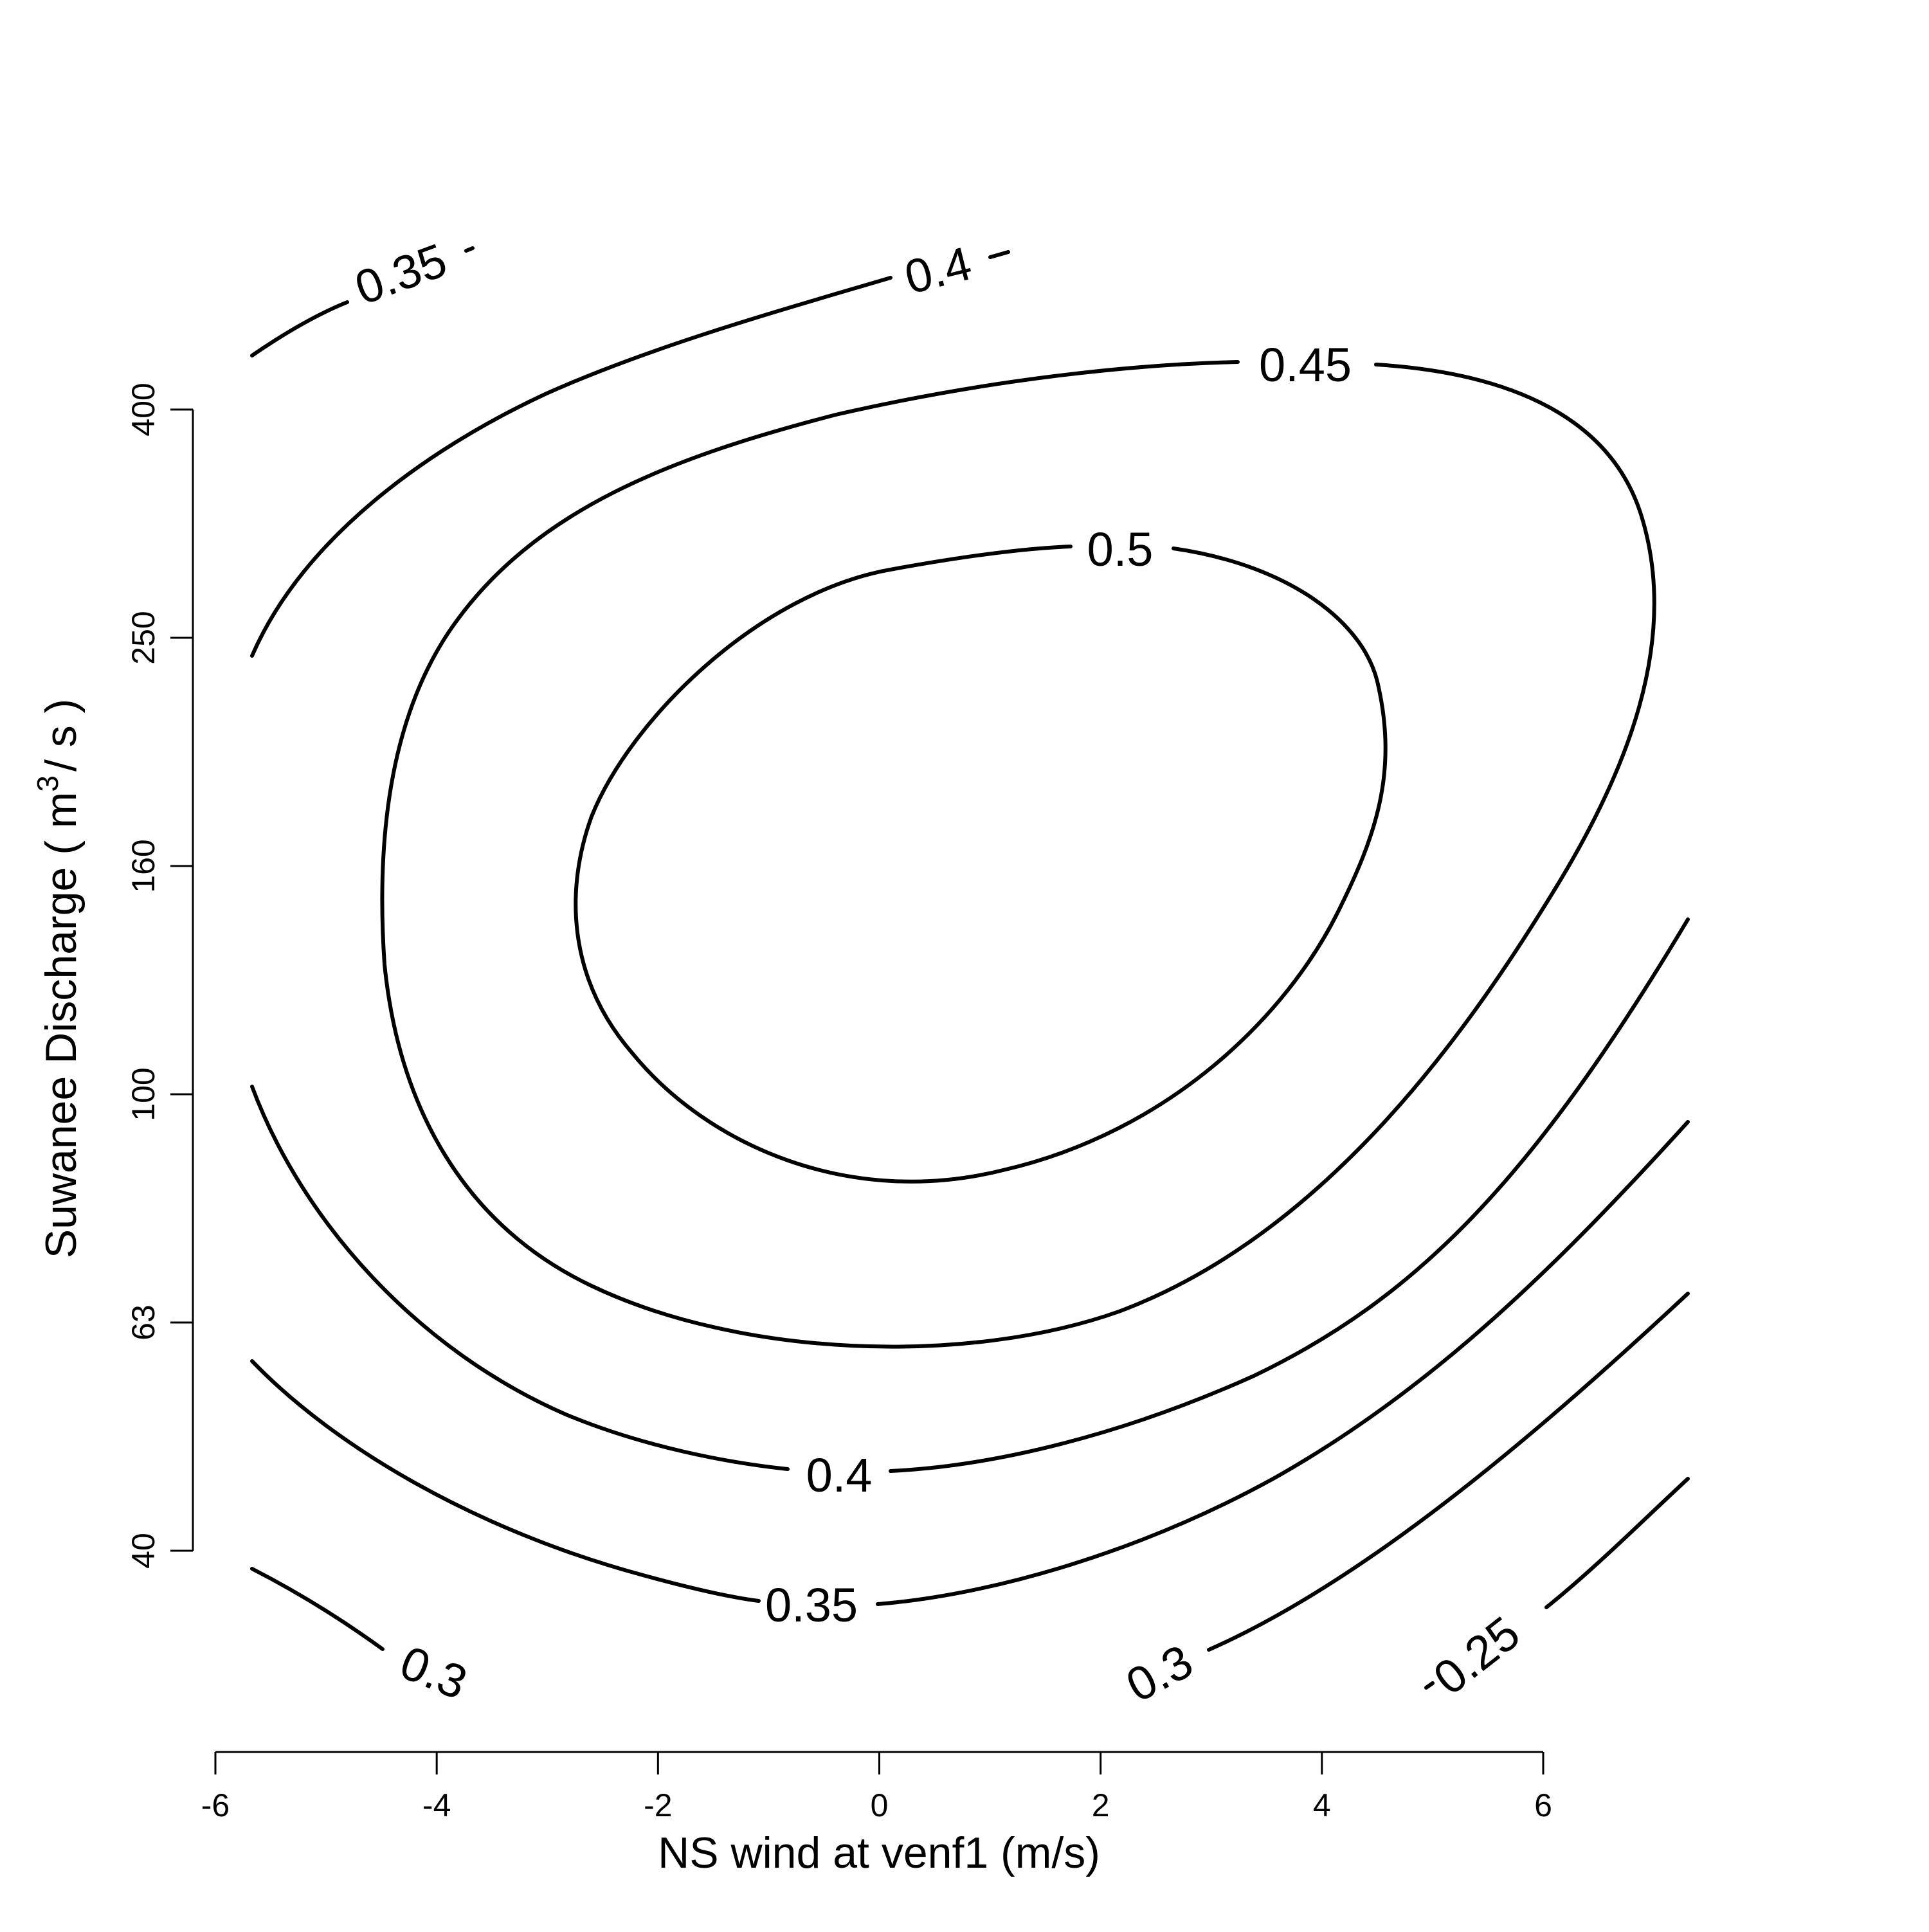  I want to click on x-tick-label: 2, so click(1101, 1805).